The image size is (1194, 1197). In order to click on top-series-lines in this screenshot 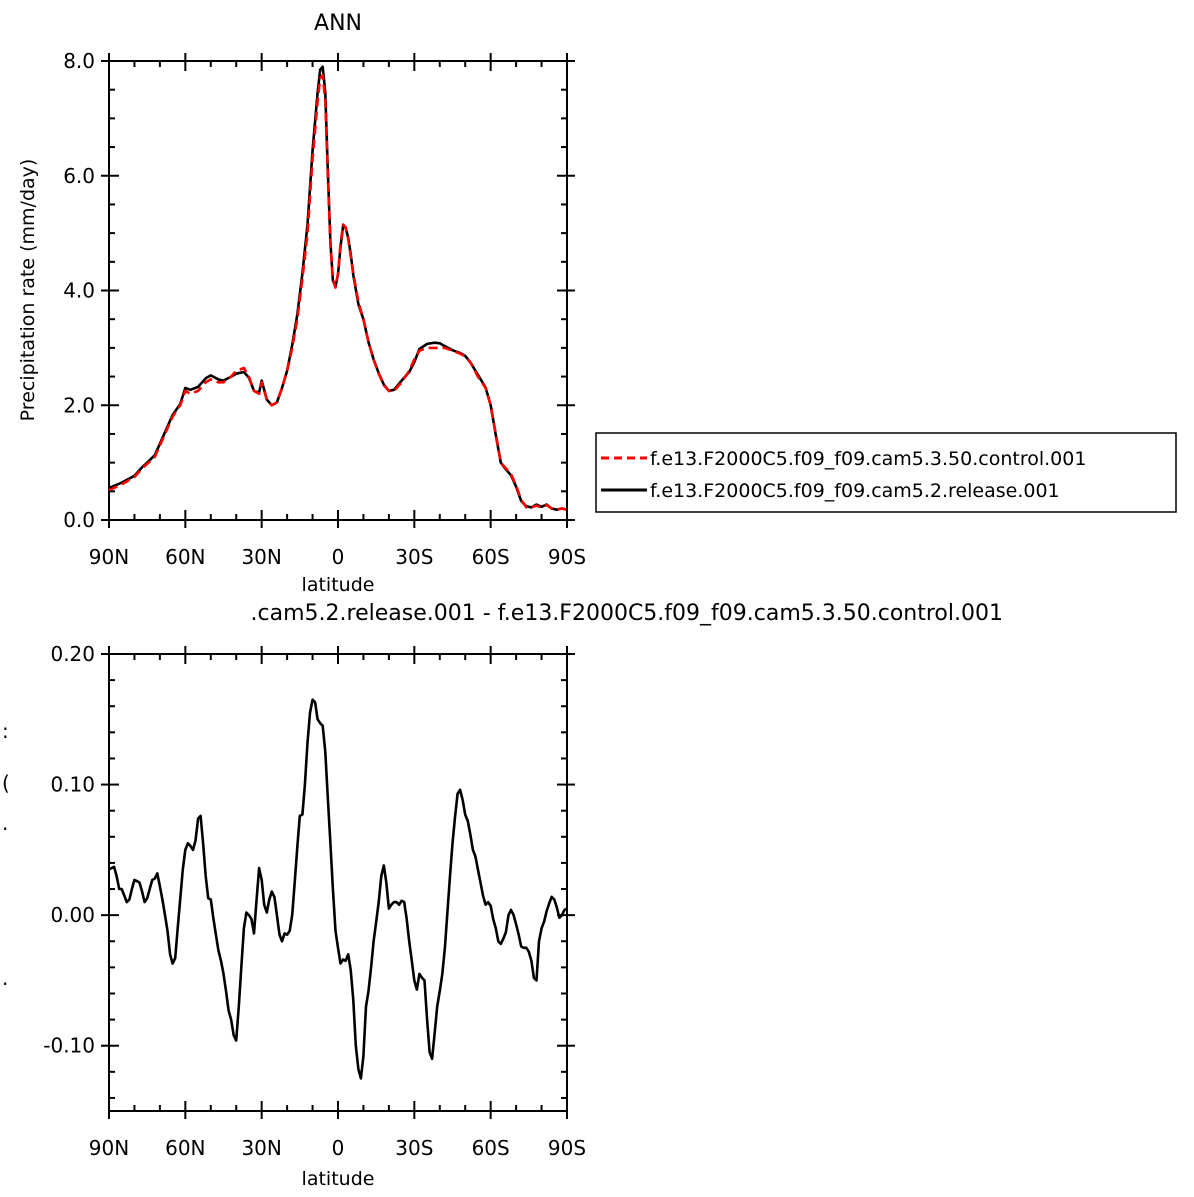, I will do `click(338, 288)`.